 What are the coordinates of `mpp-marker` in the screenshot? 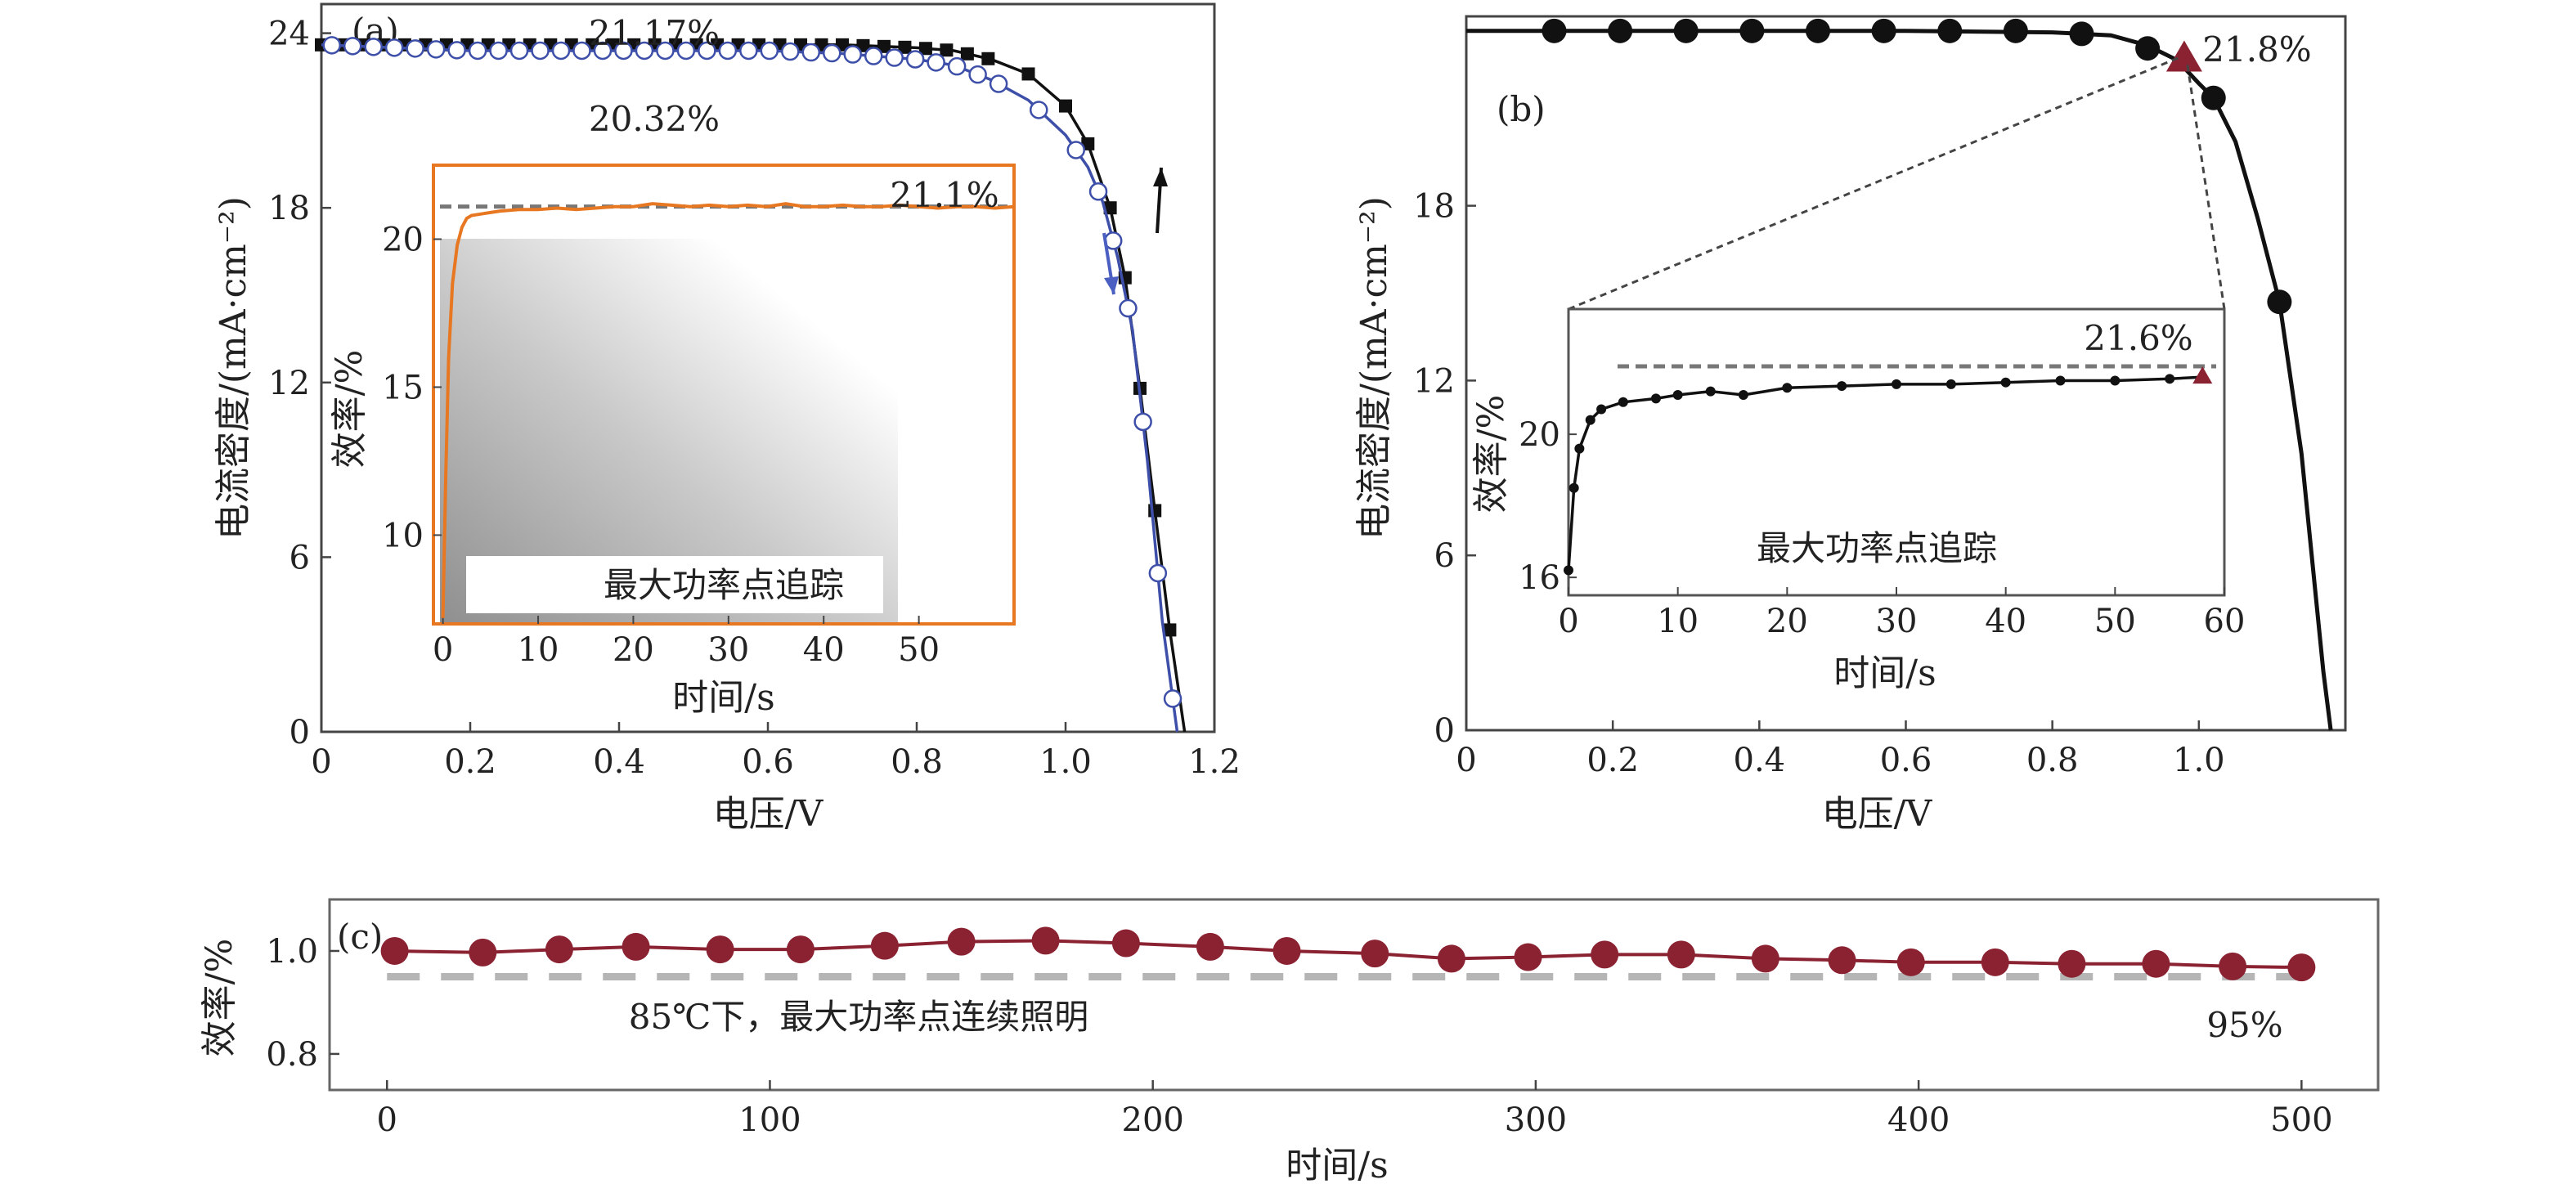 It's located at (2183, 56).